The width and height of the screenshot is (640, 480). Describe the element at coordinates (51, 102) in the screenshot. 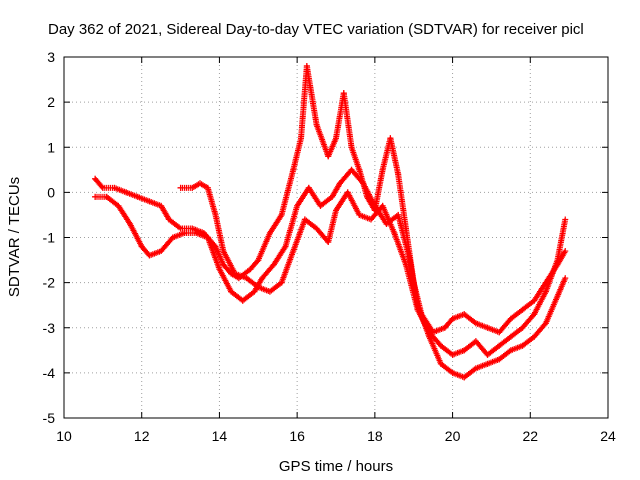

I see `y-tick-label: 2` at that location.